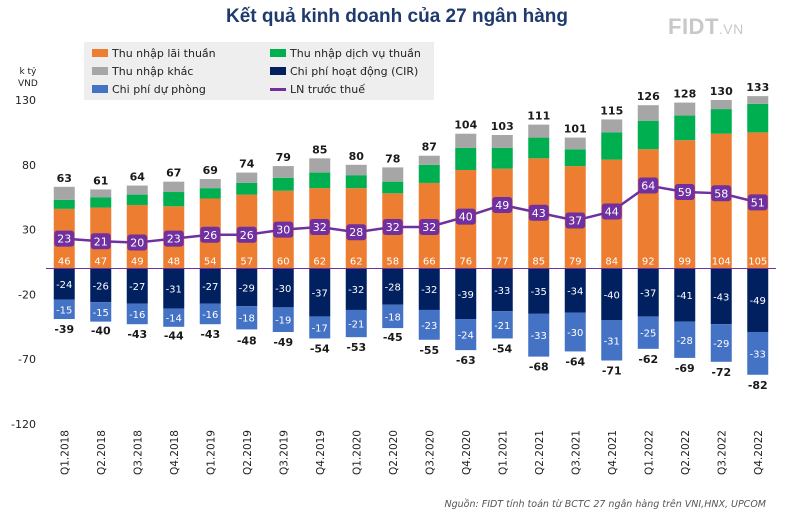 The height and width of the screenshot is (516, 794). What do you see at coordinates (64, 329) in the screenshot?
I see `label-total-expense: -39` at bounding box center [64, 329].